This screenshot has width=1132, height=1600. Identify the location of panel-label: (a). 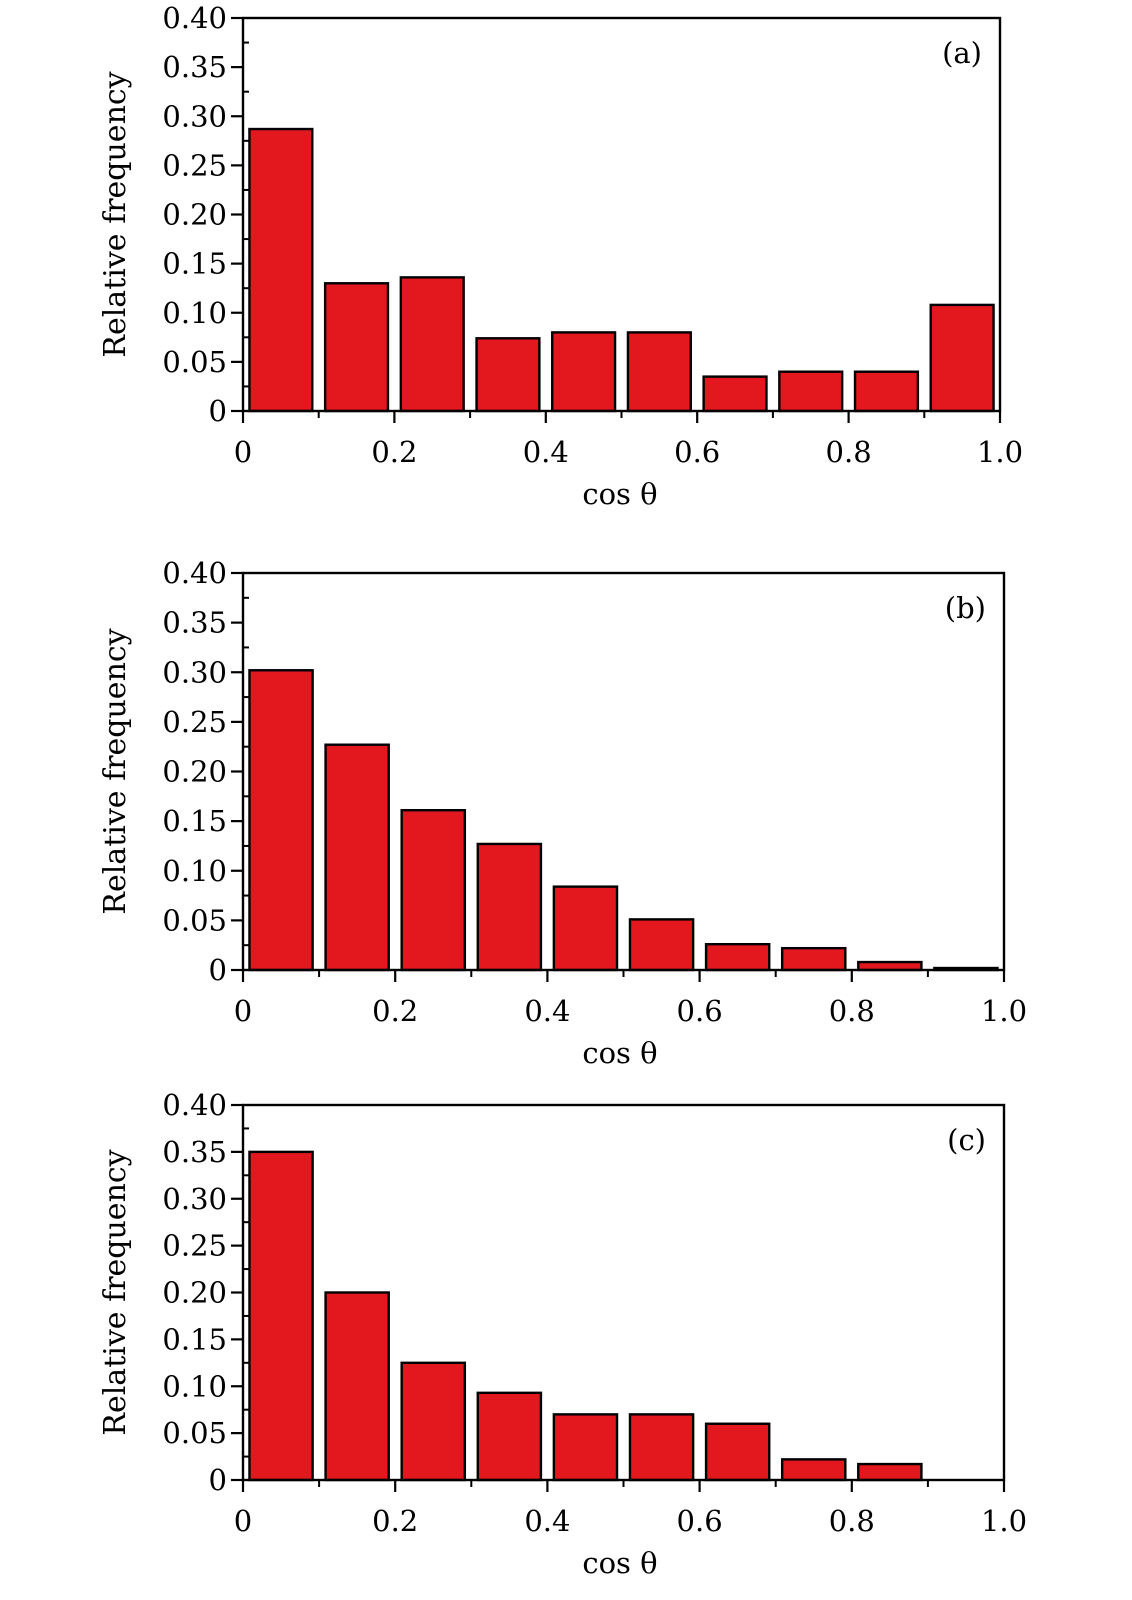
(962, 53).